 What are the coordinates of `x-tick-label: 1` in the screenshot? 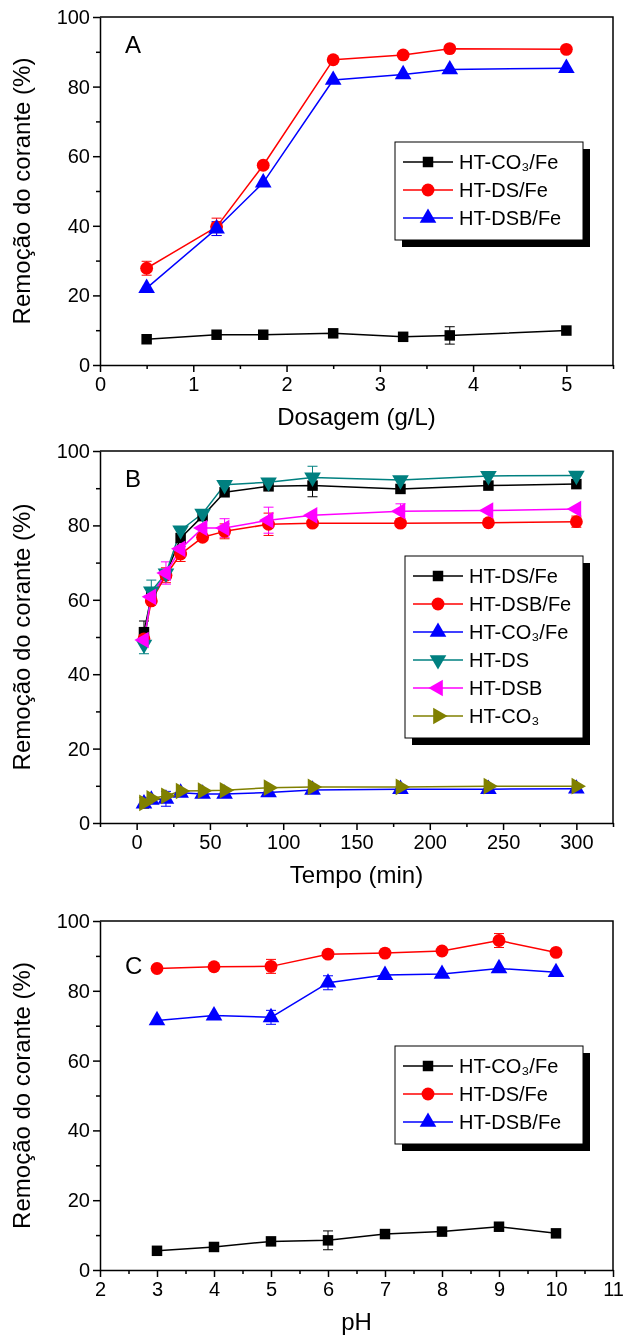 It's located at (194, 384).